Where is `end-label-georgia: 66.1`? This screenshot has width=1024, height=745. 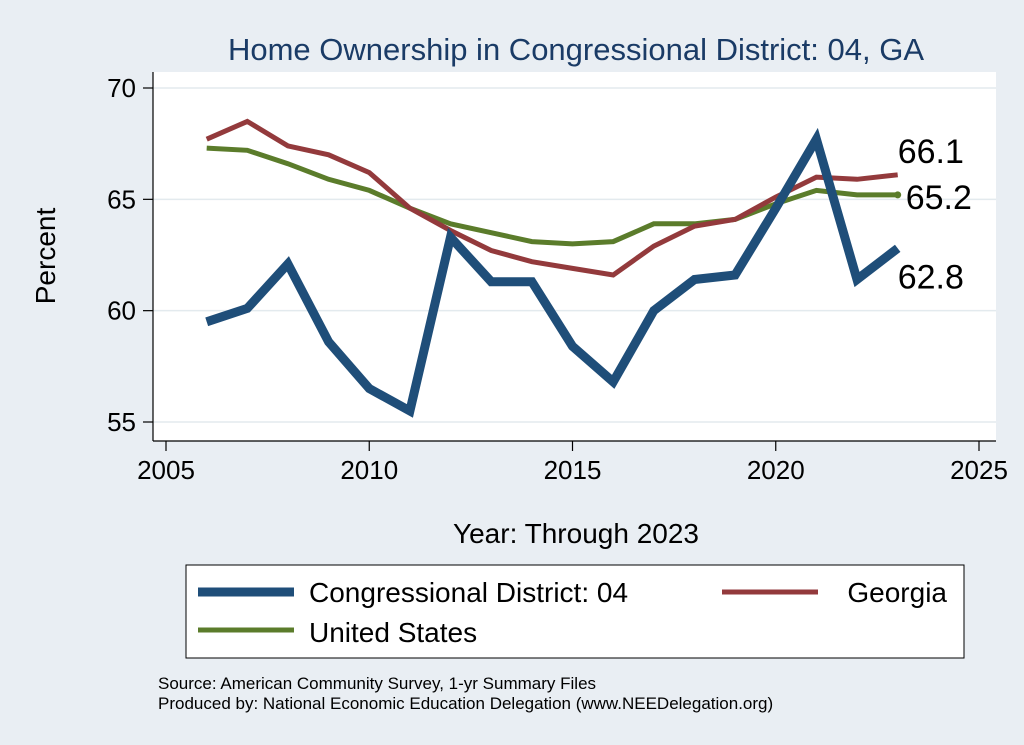
end-label-georgia: 66.1 is located at coordinates (931, 152).